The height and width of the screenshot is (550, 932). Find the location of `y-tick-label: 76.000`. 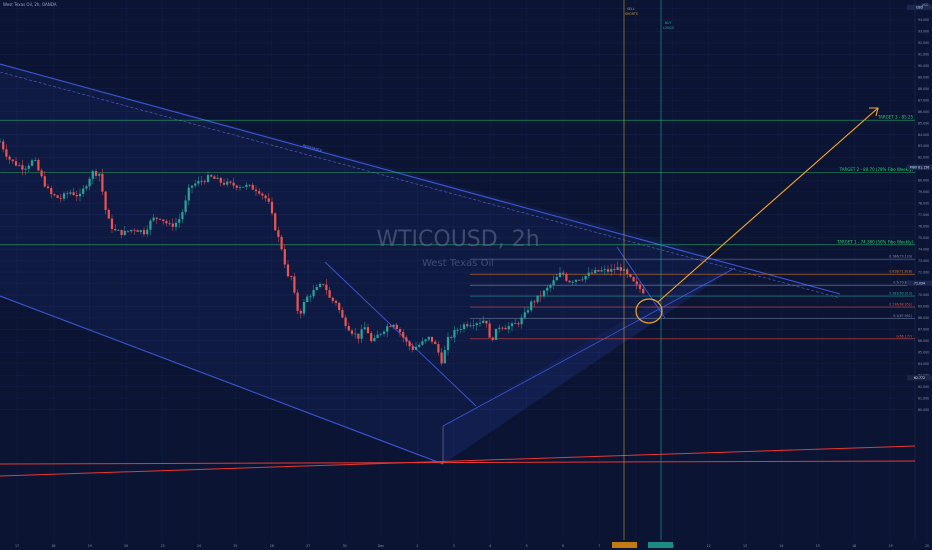

y-tick-label: 76.000 is located at coordinates (923, 226).